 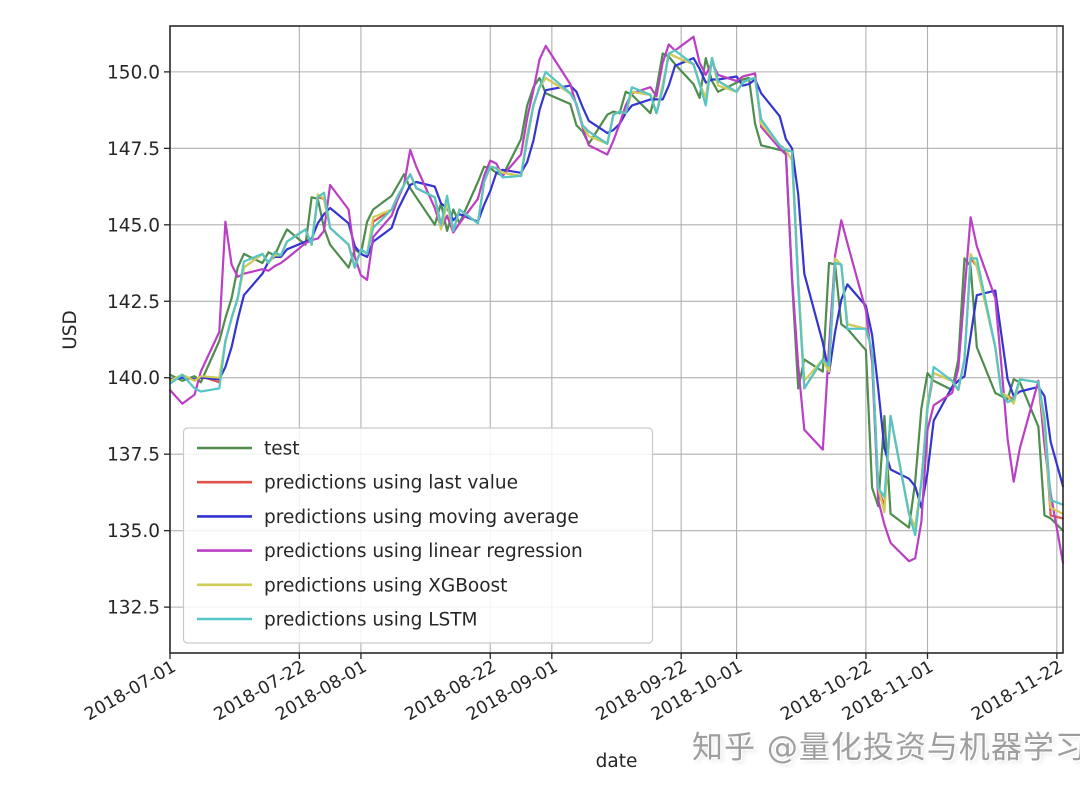 What do you see at coordinates (391, 483) in the screenshot?
I see `legend-label: predictions using last value` at bounding box center [391, 483].